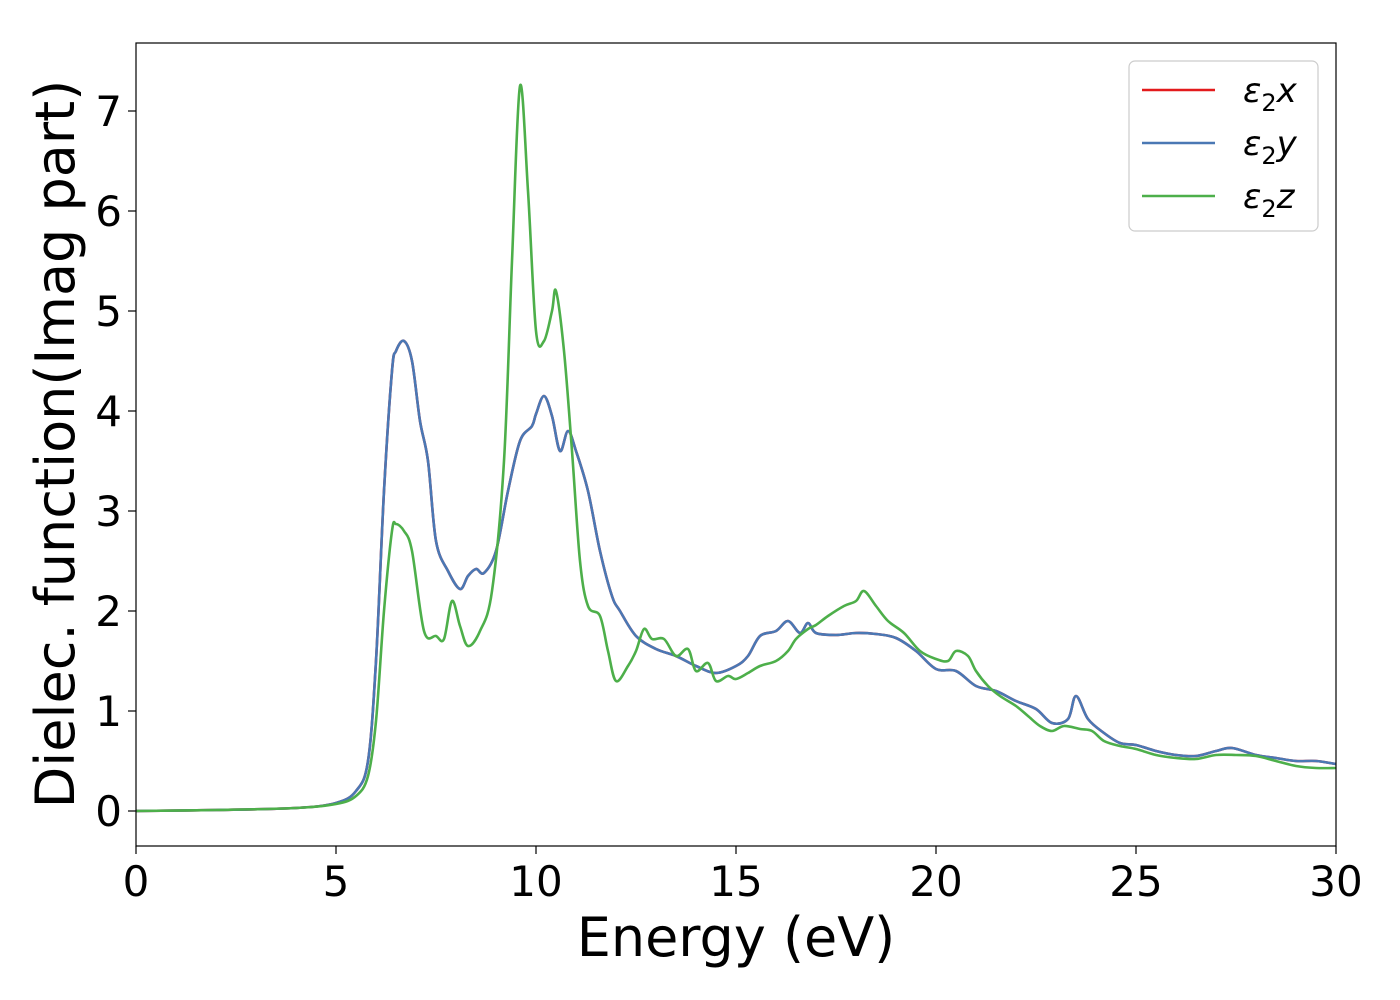 This screenshot has height=1000, width=1400. I want to click on x-tick-label: 25, so click(1135, 881).